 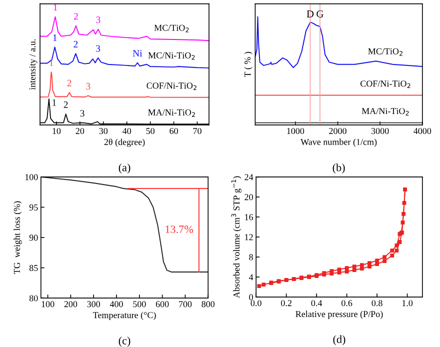 What do you see at coordinates (320, 14) in the screenshot?
I see `ref-line-label: G` at bounding box center [320, 14].